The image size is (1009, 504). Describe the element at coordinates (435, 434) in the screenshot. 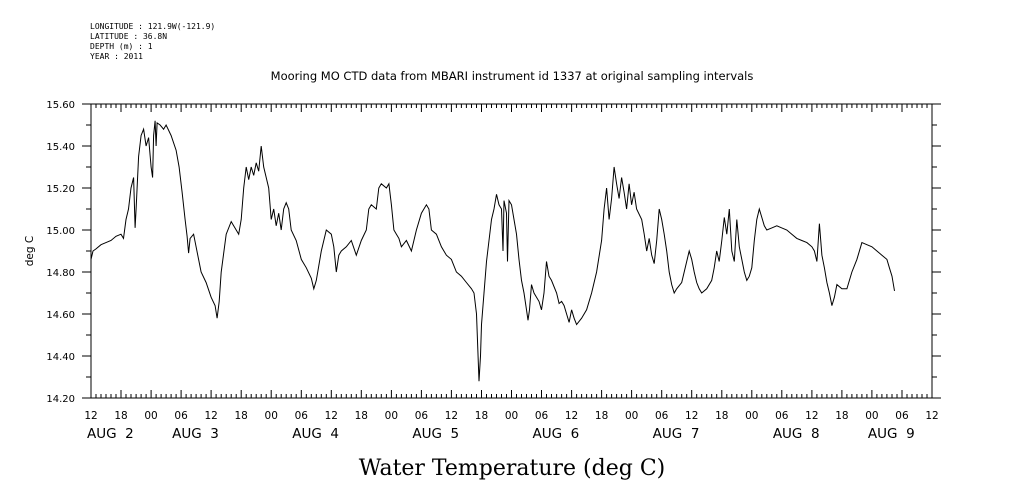

I see `day-label: AUG 5` at that location.